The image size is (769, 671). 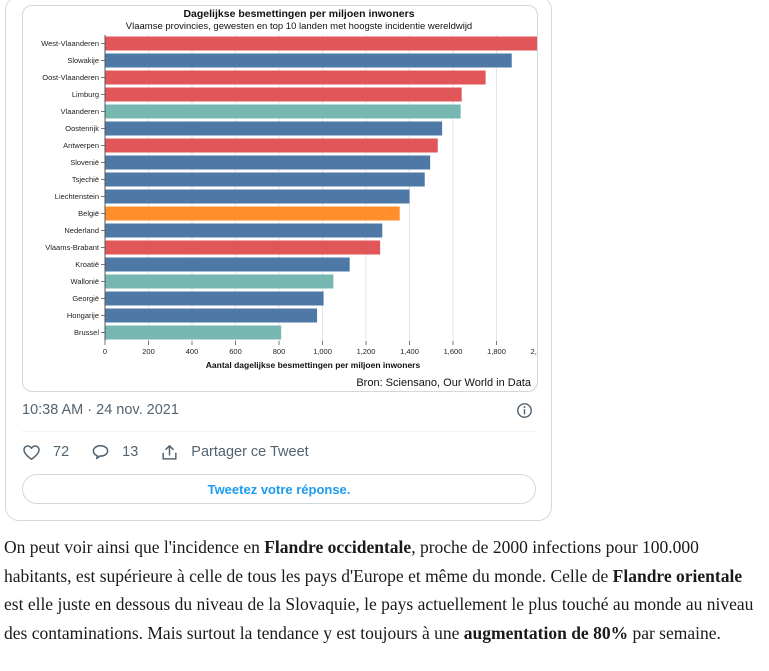 I want to click on category-label: Oost-Vlaanderen, so click(x=70, y=77).